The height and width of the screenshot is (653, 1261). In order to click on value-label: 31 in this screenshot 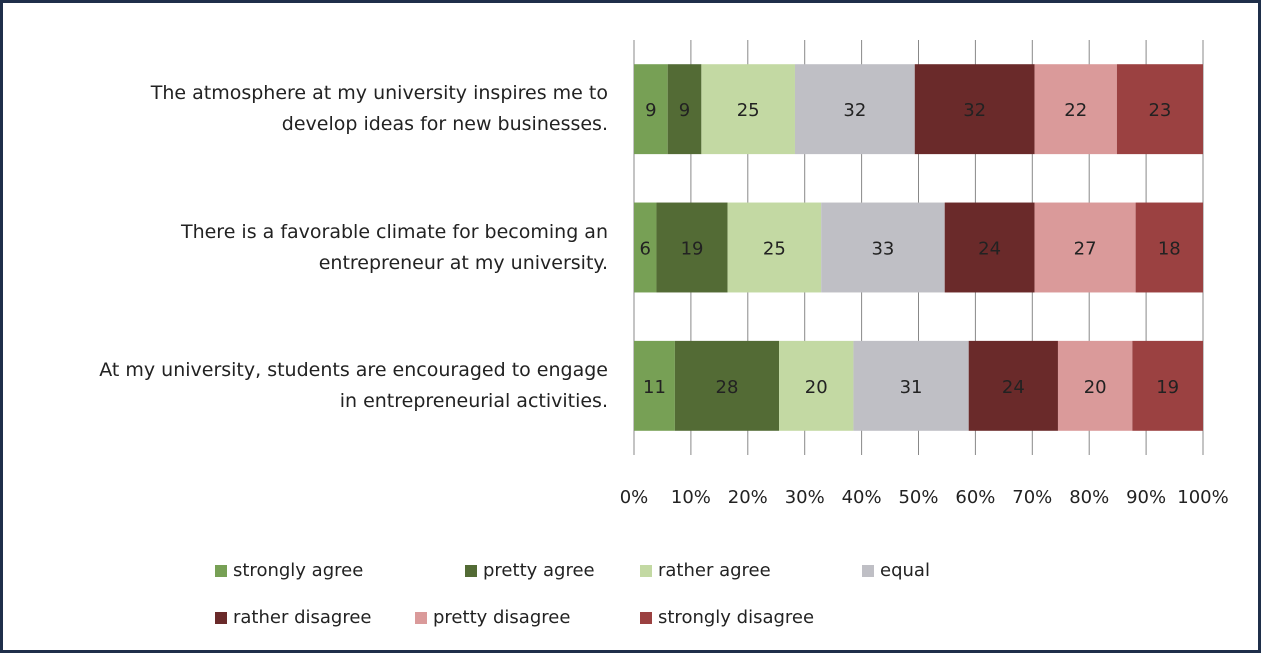, I will do `click(911, 387)`.